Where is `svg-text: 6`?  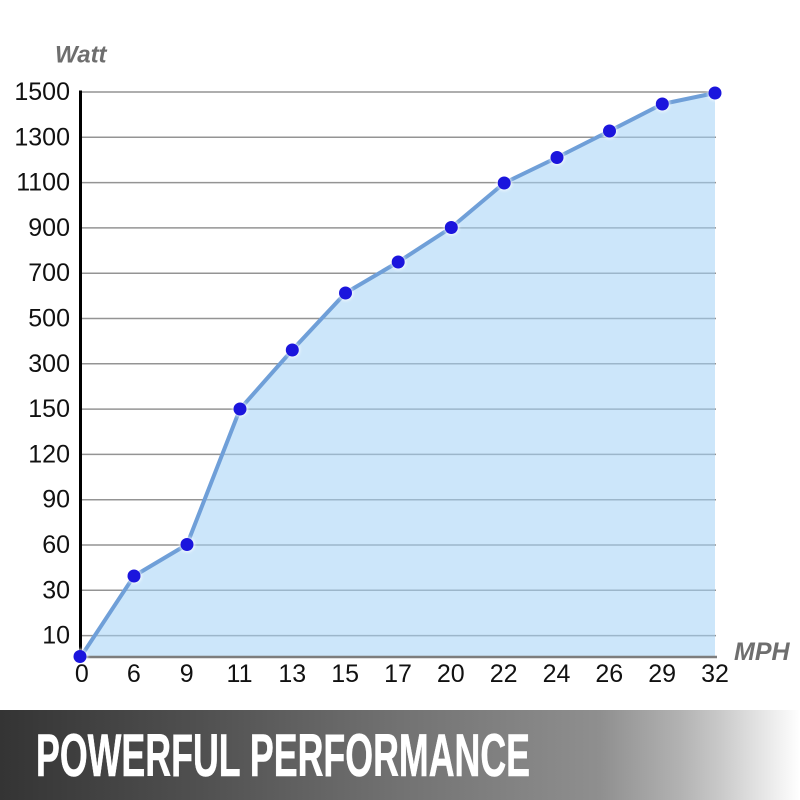 svg-text: 6 is located at coordinates (134, 674).